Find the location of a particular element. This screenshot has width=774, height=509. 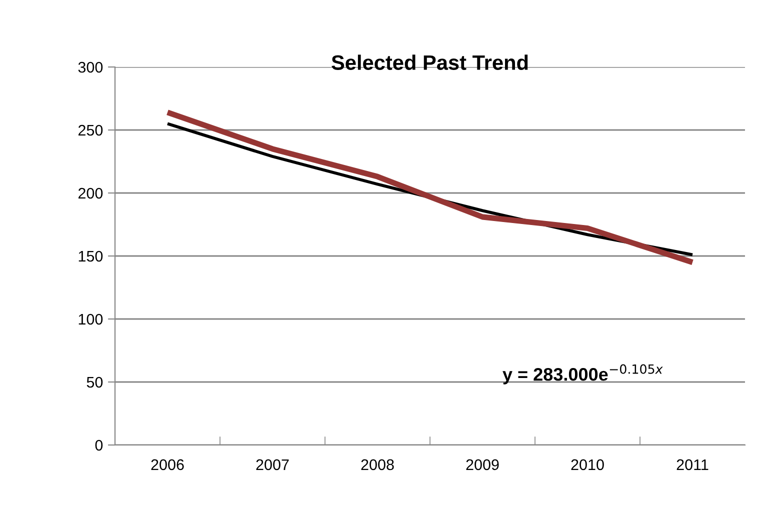

x-tick-label: 2007 is located at coordinates (272, 464).